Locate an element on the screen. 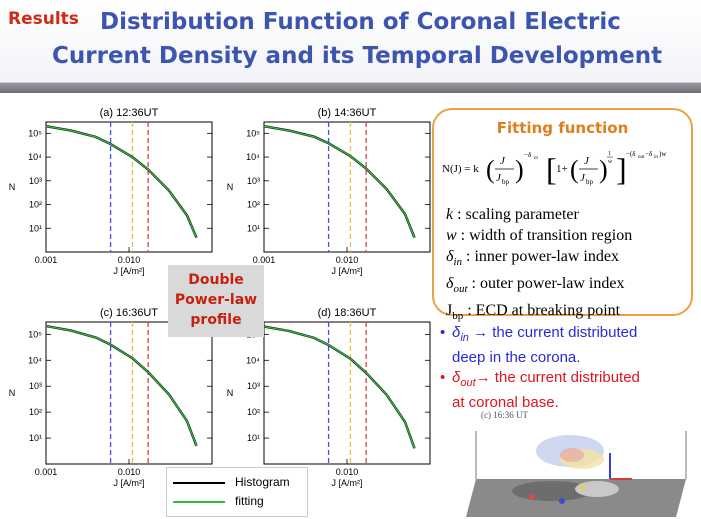  def-jbp: Jbp : ECD at breaking point is located at coordinates (533, 312).